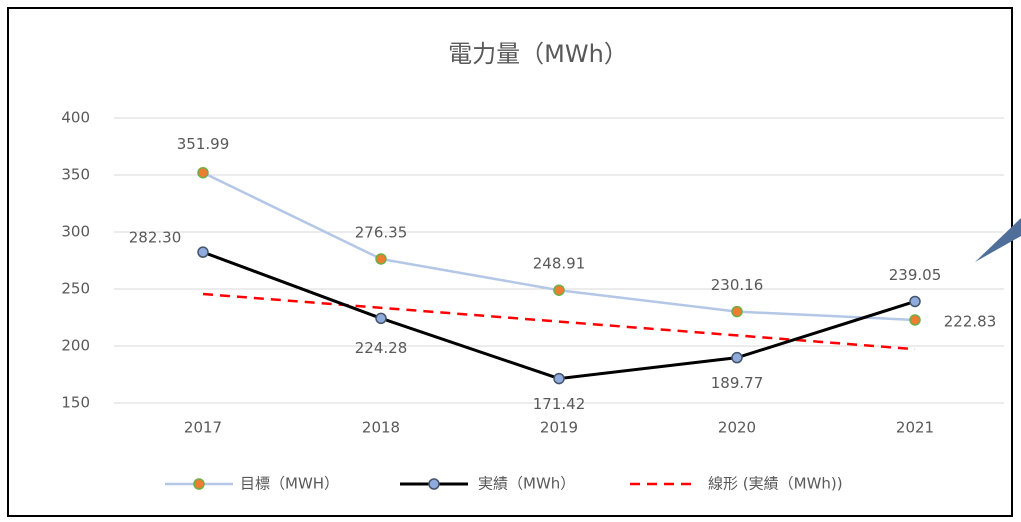 The image size is (1021, 522). I want to click on y-tick-label: 400, so click(75, 118).